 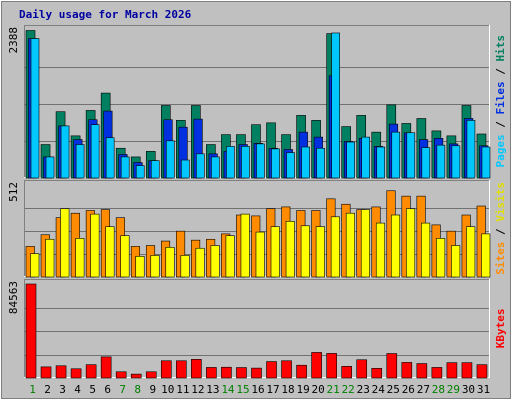 What do you see at coordinates (379, 389) in the screenshot?
I see `day-label-24: 24` at bounding box center [379, 389].